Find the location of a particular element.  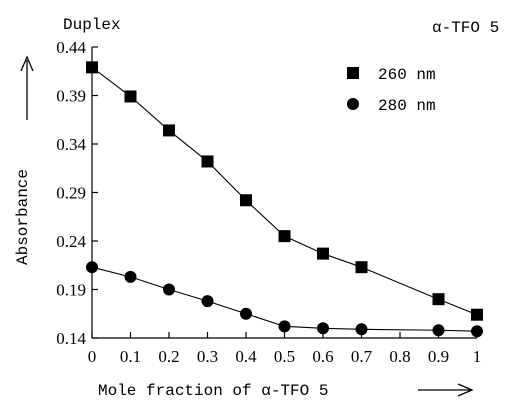

legend-item: 280 nm is located at coordinates (391, 106).